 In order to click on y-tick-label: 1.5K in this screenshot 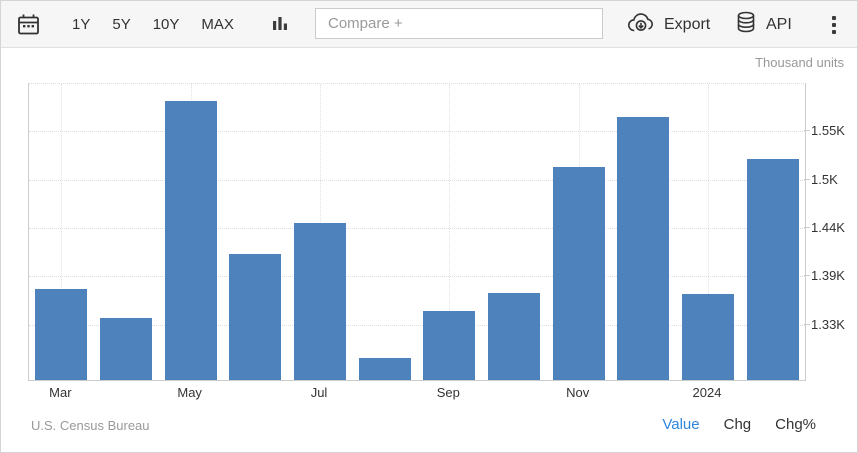, I will do `click(824, 179)`.